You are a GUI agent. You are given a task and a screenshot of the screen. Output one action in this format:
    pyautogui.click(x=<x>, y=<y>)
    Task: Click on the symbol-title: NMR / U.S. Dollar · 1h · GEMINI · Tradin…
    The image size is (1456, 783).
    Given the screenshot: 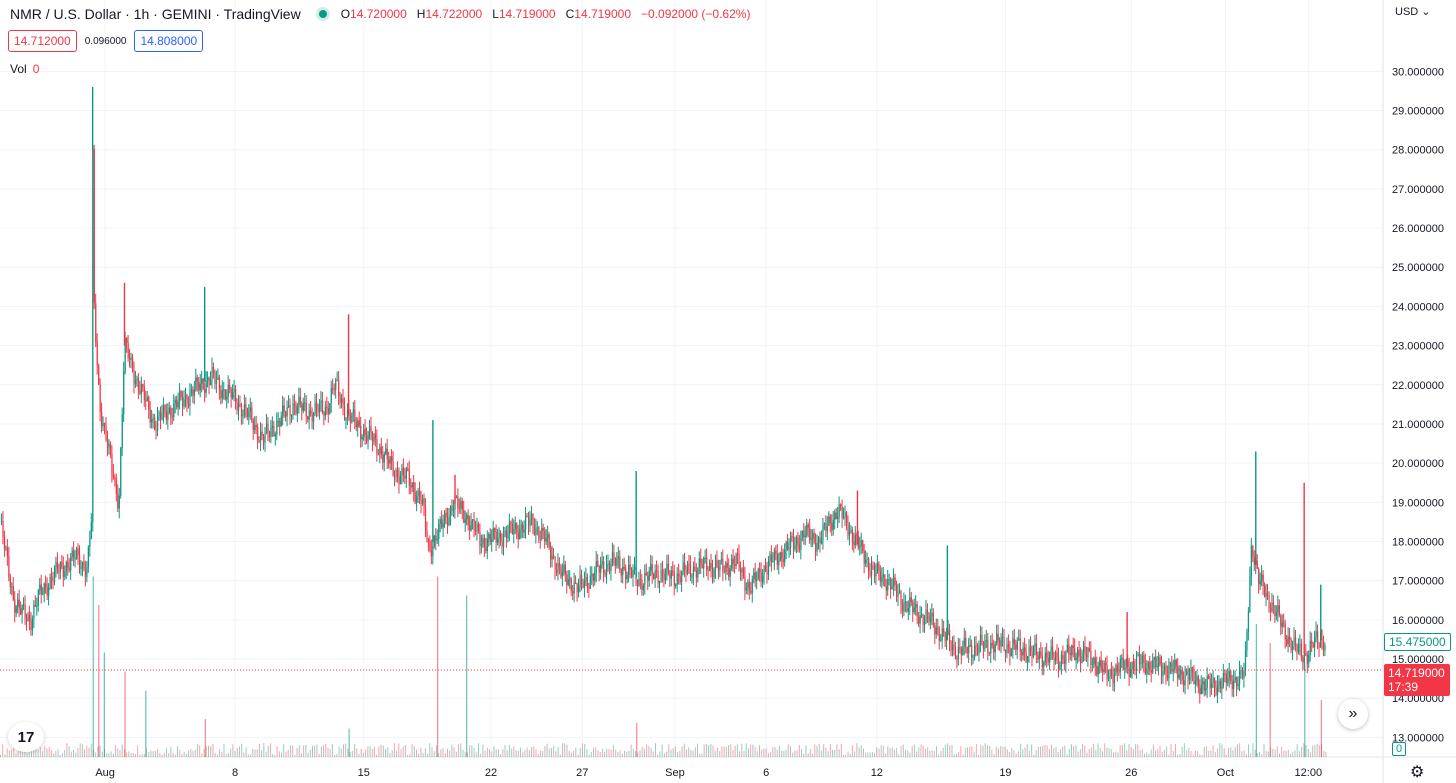 What is the action you would take?
    pyautogui.click(x=155, y=14)
    